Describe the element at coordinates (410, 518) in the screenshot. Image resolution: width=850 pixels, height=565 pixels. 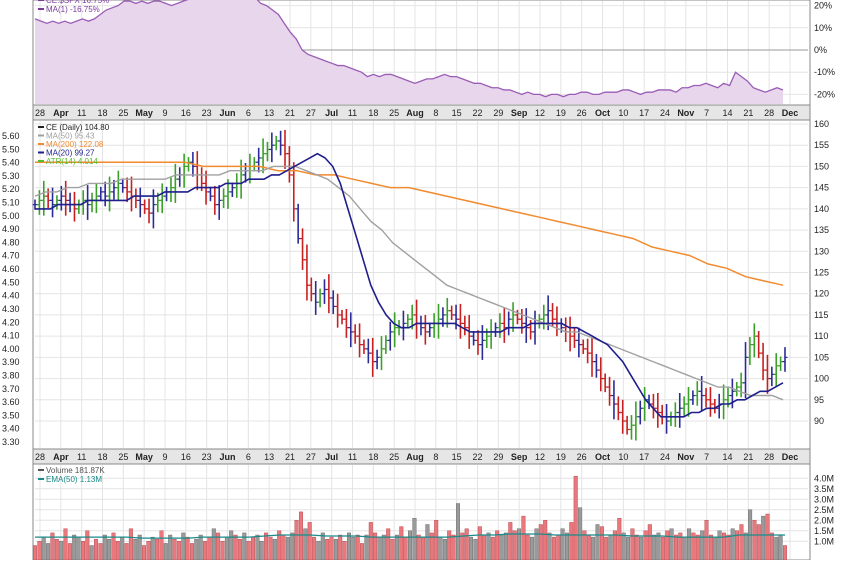
I see `volume-series` at that location.